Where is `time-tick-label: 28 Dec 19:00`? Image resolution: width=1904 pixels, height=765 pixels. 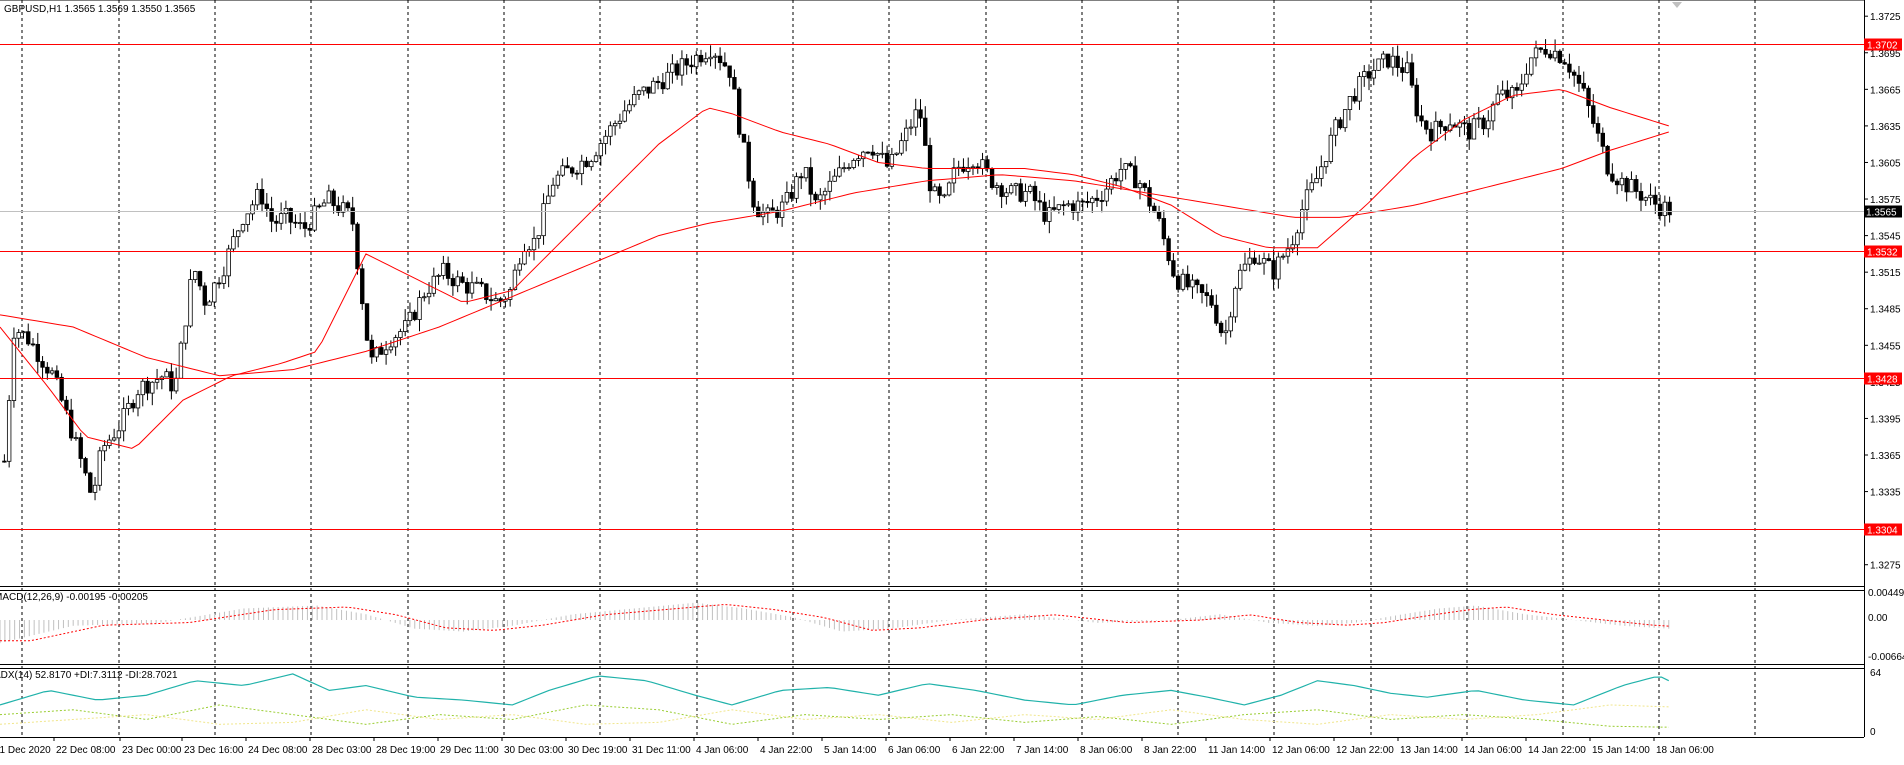
time-tick-label: 28 Dec 19:00 is located at coordinates (406, 750).